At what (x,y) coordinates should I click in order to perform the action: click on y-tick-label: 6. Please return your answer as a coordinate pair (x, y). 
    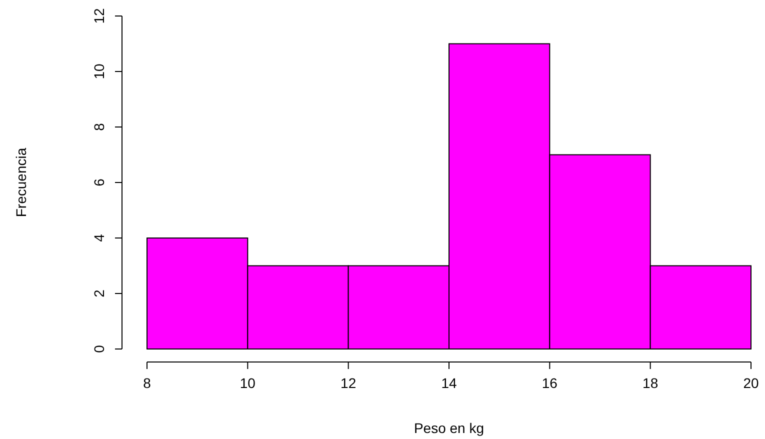
    Looking at the image, I should click on (99, 182).